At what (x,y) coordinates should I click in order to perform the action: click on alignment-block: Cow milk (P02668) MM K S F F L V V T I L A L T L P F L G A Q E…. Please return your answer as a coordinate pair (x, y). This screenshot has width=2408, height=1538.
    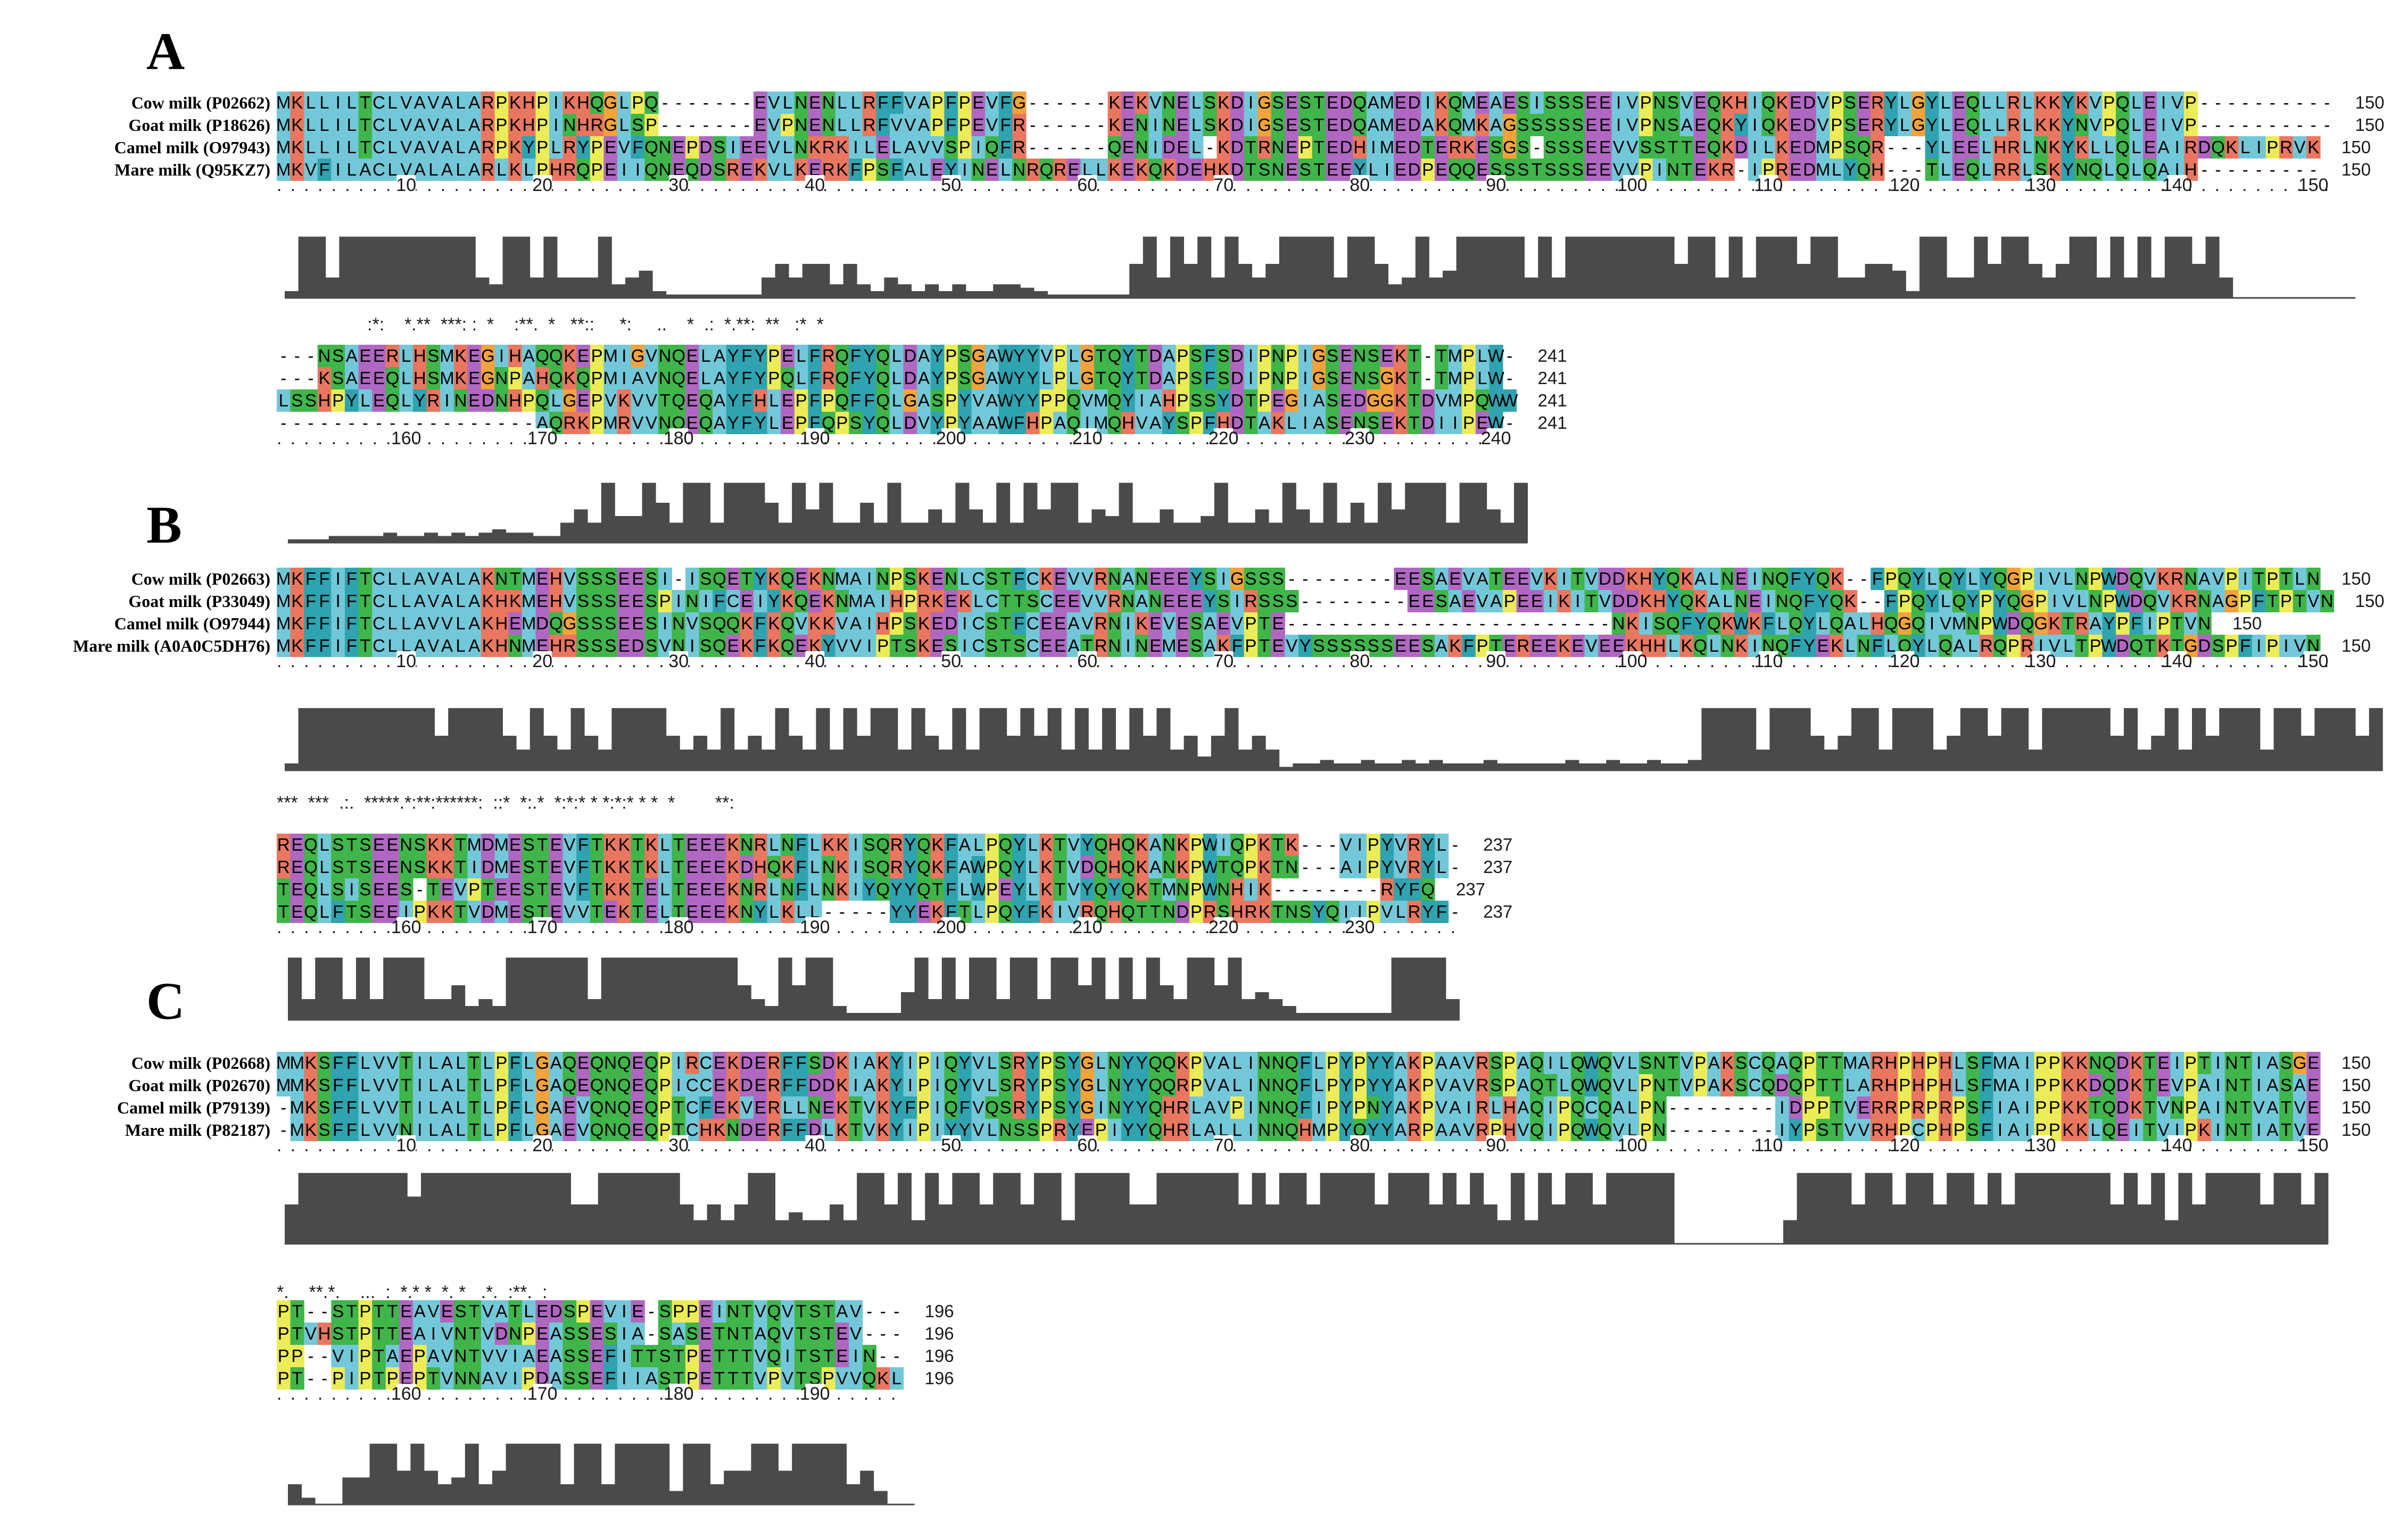
    Looking at the image, I should click on (1244, 1148).